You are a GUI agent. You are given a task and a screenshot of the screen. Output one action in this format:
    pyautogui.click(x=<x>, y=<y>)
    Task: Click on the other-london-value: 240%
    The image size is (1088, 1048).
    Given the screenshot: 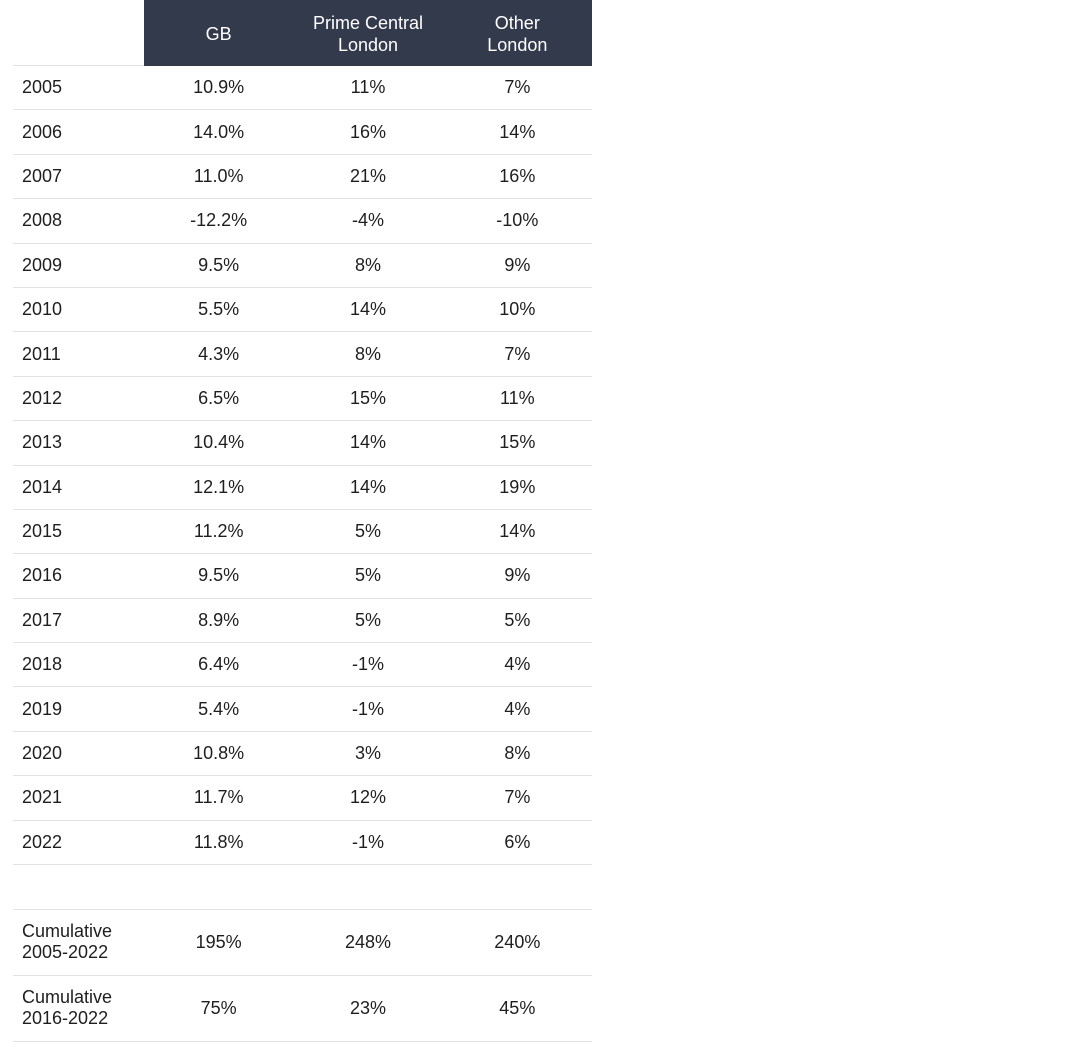 What is the action you would take?
    pyautogui.click(x=517, y=941)
    